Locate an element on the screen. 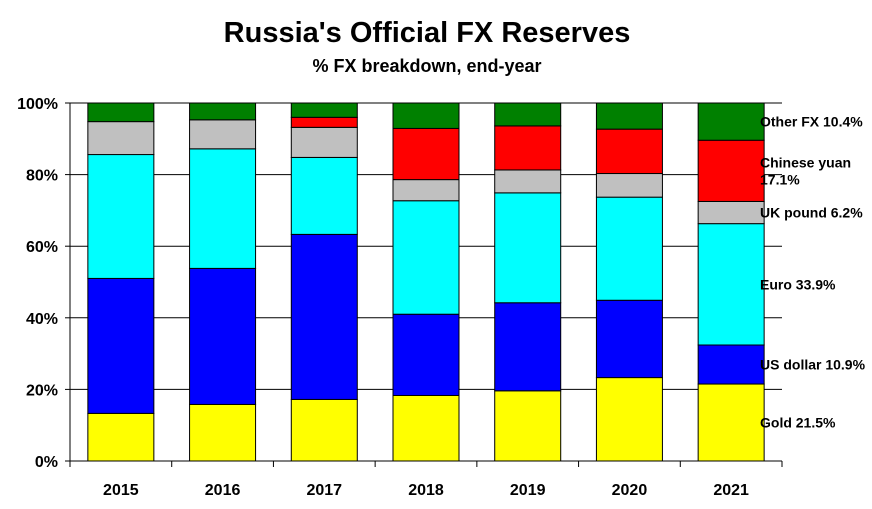  bar-segment-eur-2016 is located at coordinates (223, 208).